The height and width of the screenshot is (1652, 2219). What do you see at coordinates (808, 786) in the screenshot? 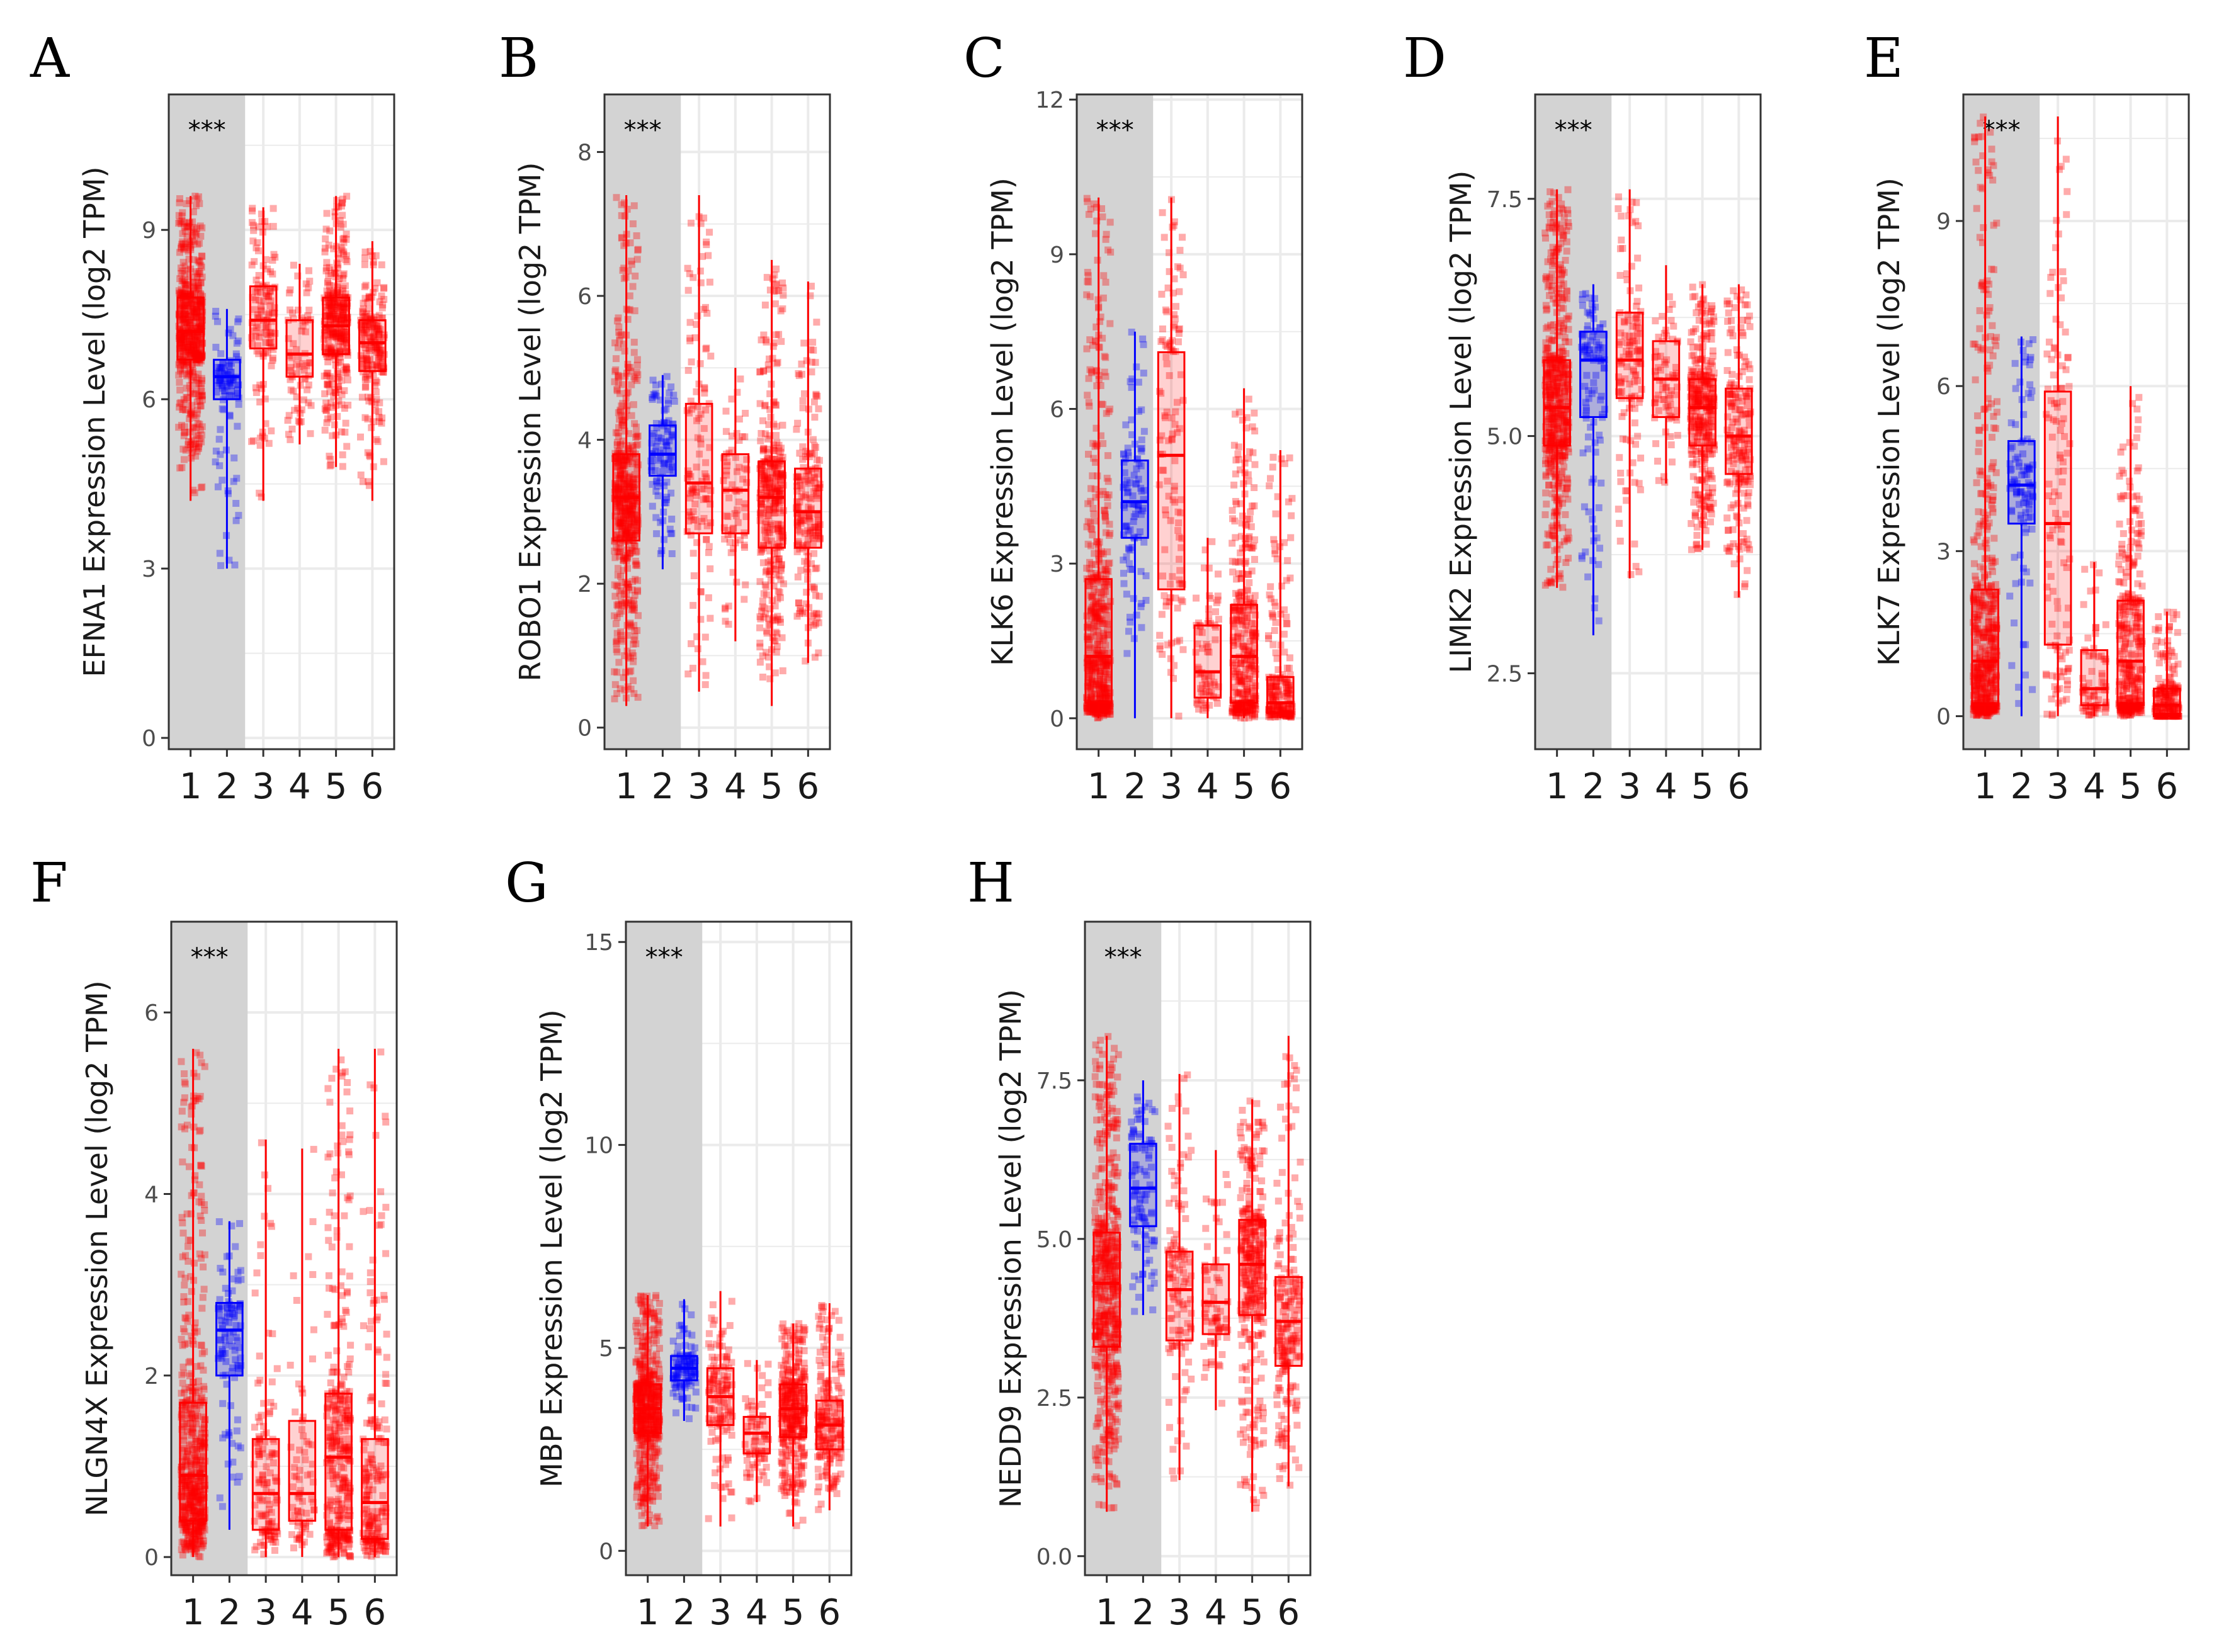
I see `x-tick-label: 6` at bounding box center [808, 786].